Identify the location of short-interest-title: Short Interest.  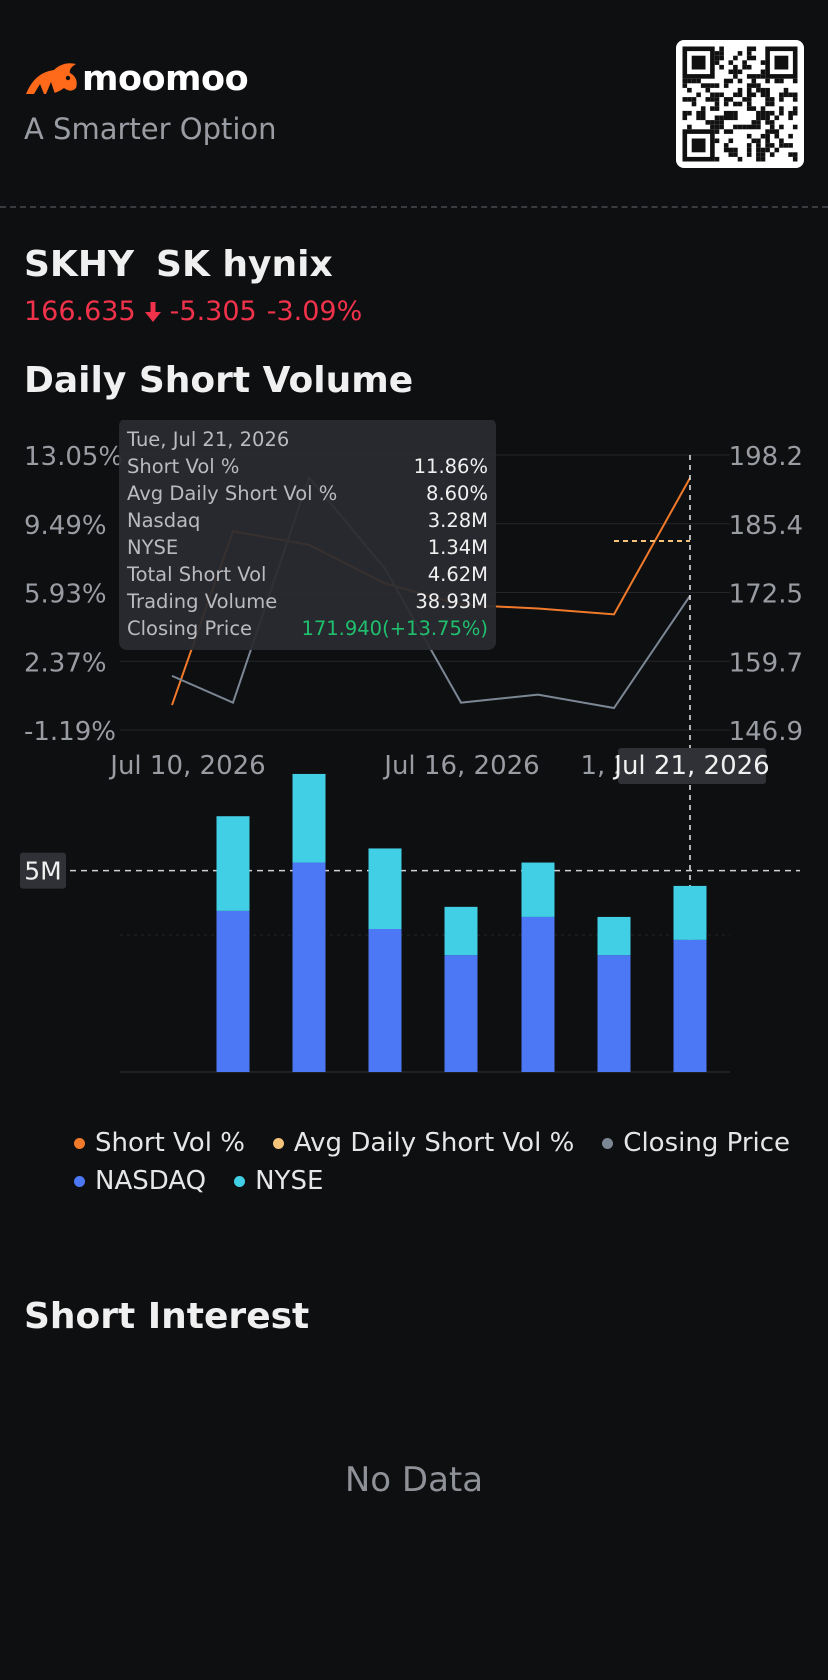
(167, 1316).